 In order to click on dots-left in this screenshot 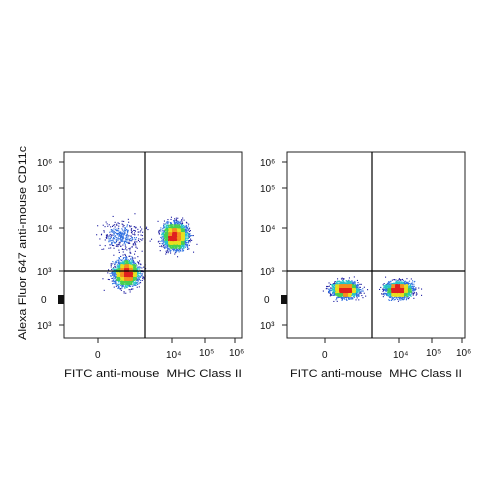, I will do `click(147, 253)`.